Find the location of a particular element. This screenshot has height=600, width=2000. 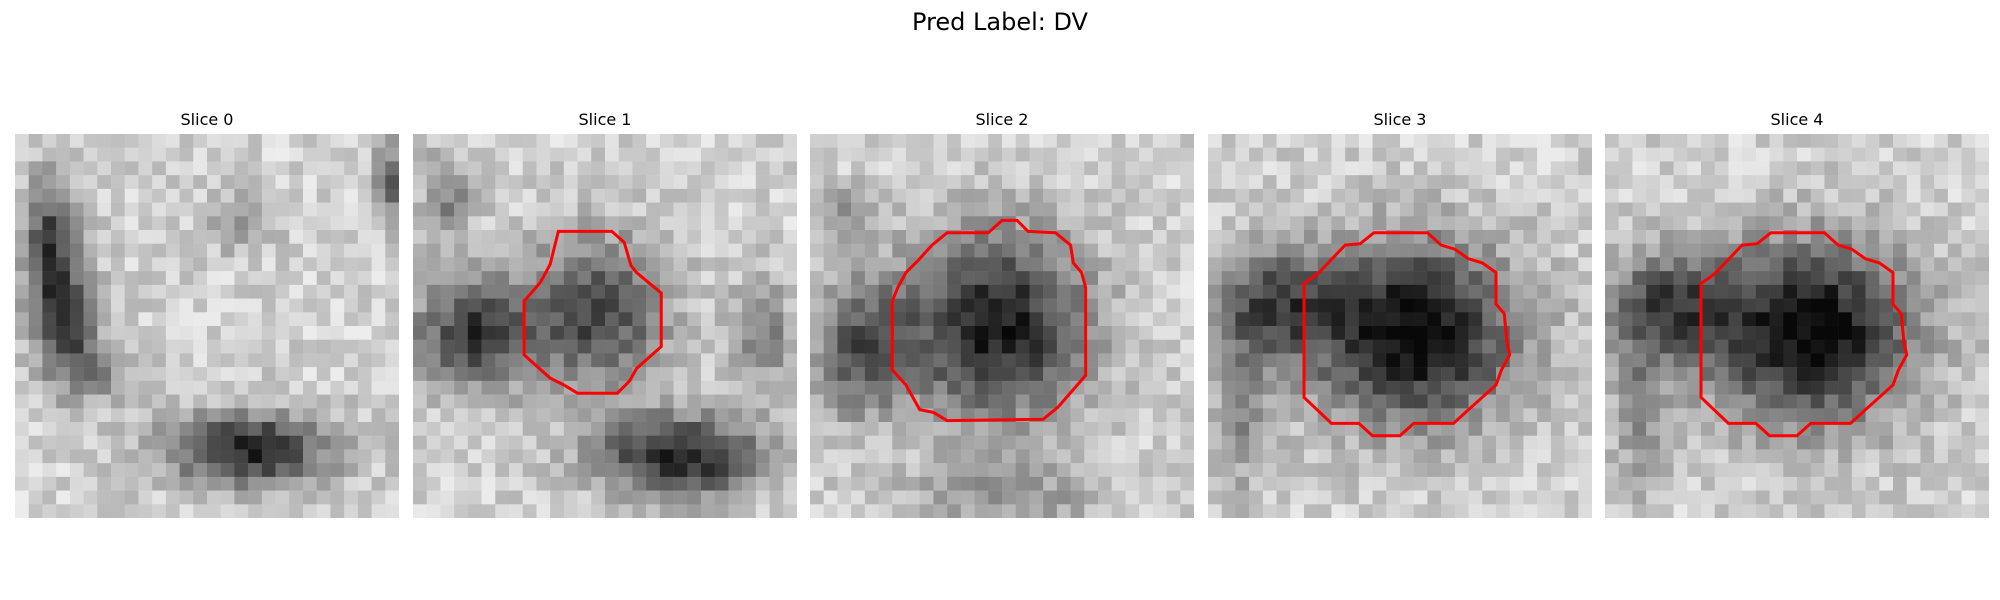

slice-panel-0: Slice 0 is located at coordinates (207, 313).